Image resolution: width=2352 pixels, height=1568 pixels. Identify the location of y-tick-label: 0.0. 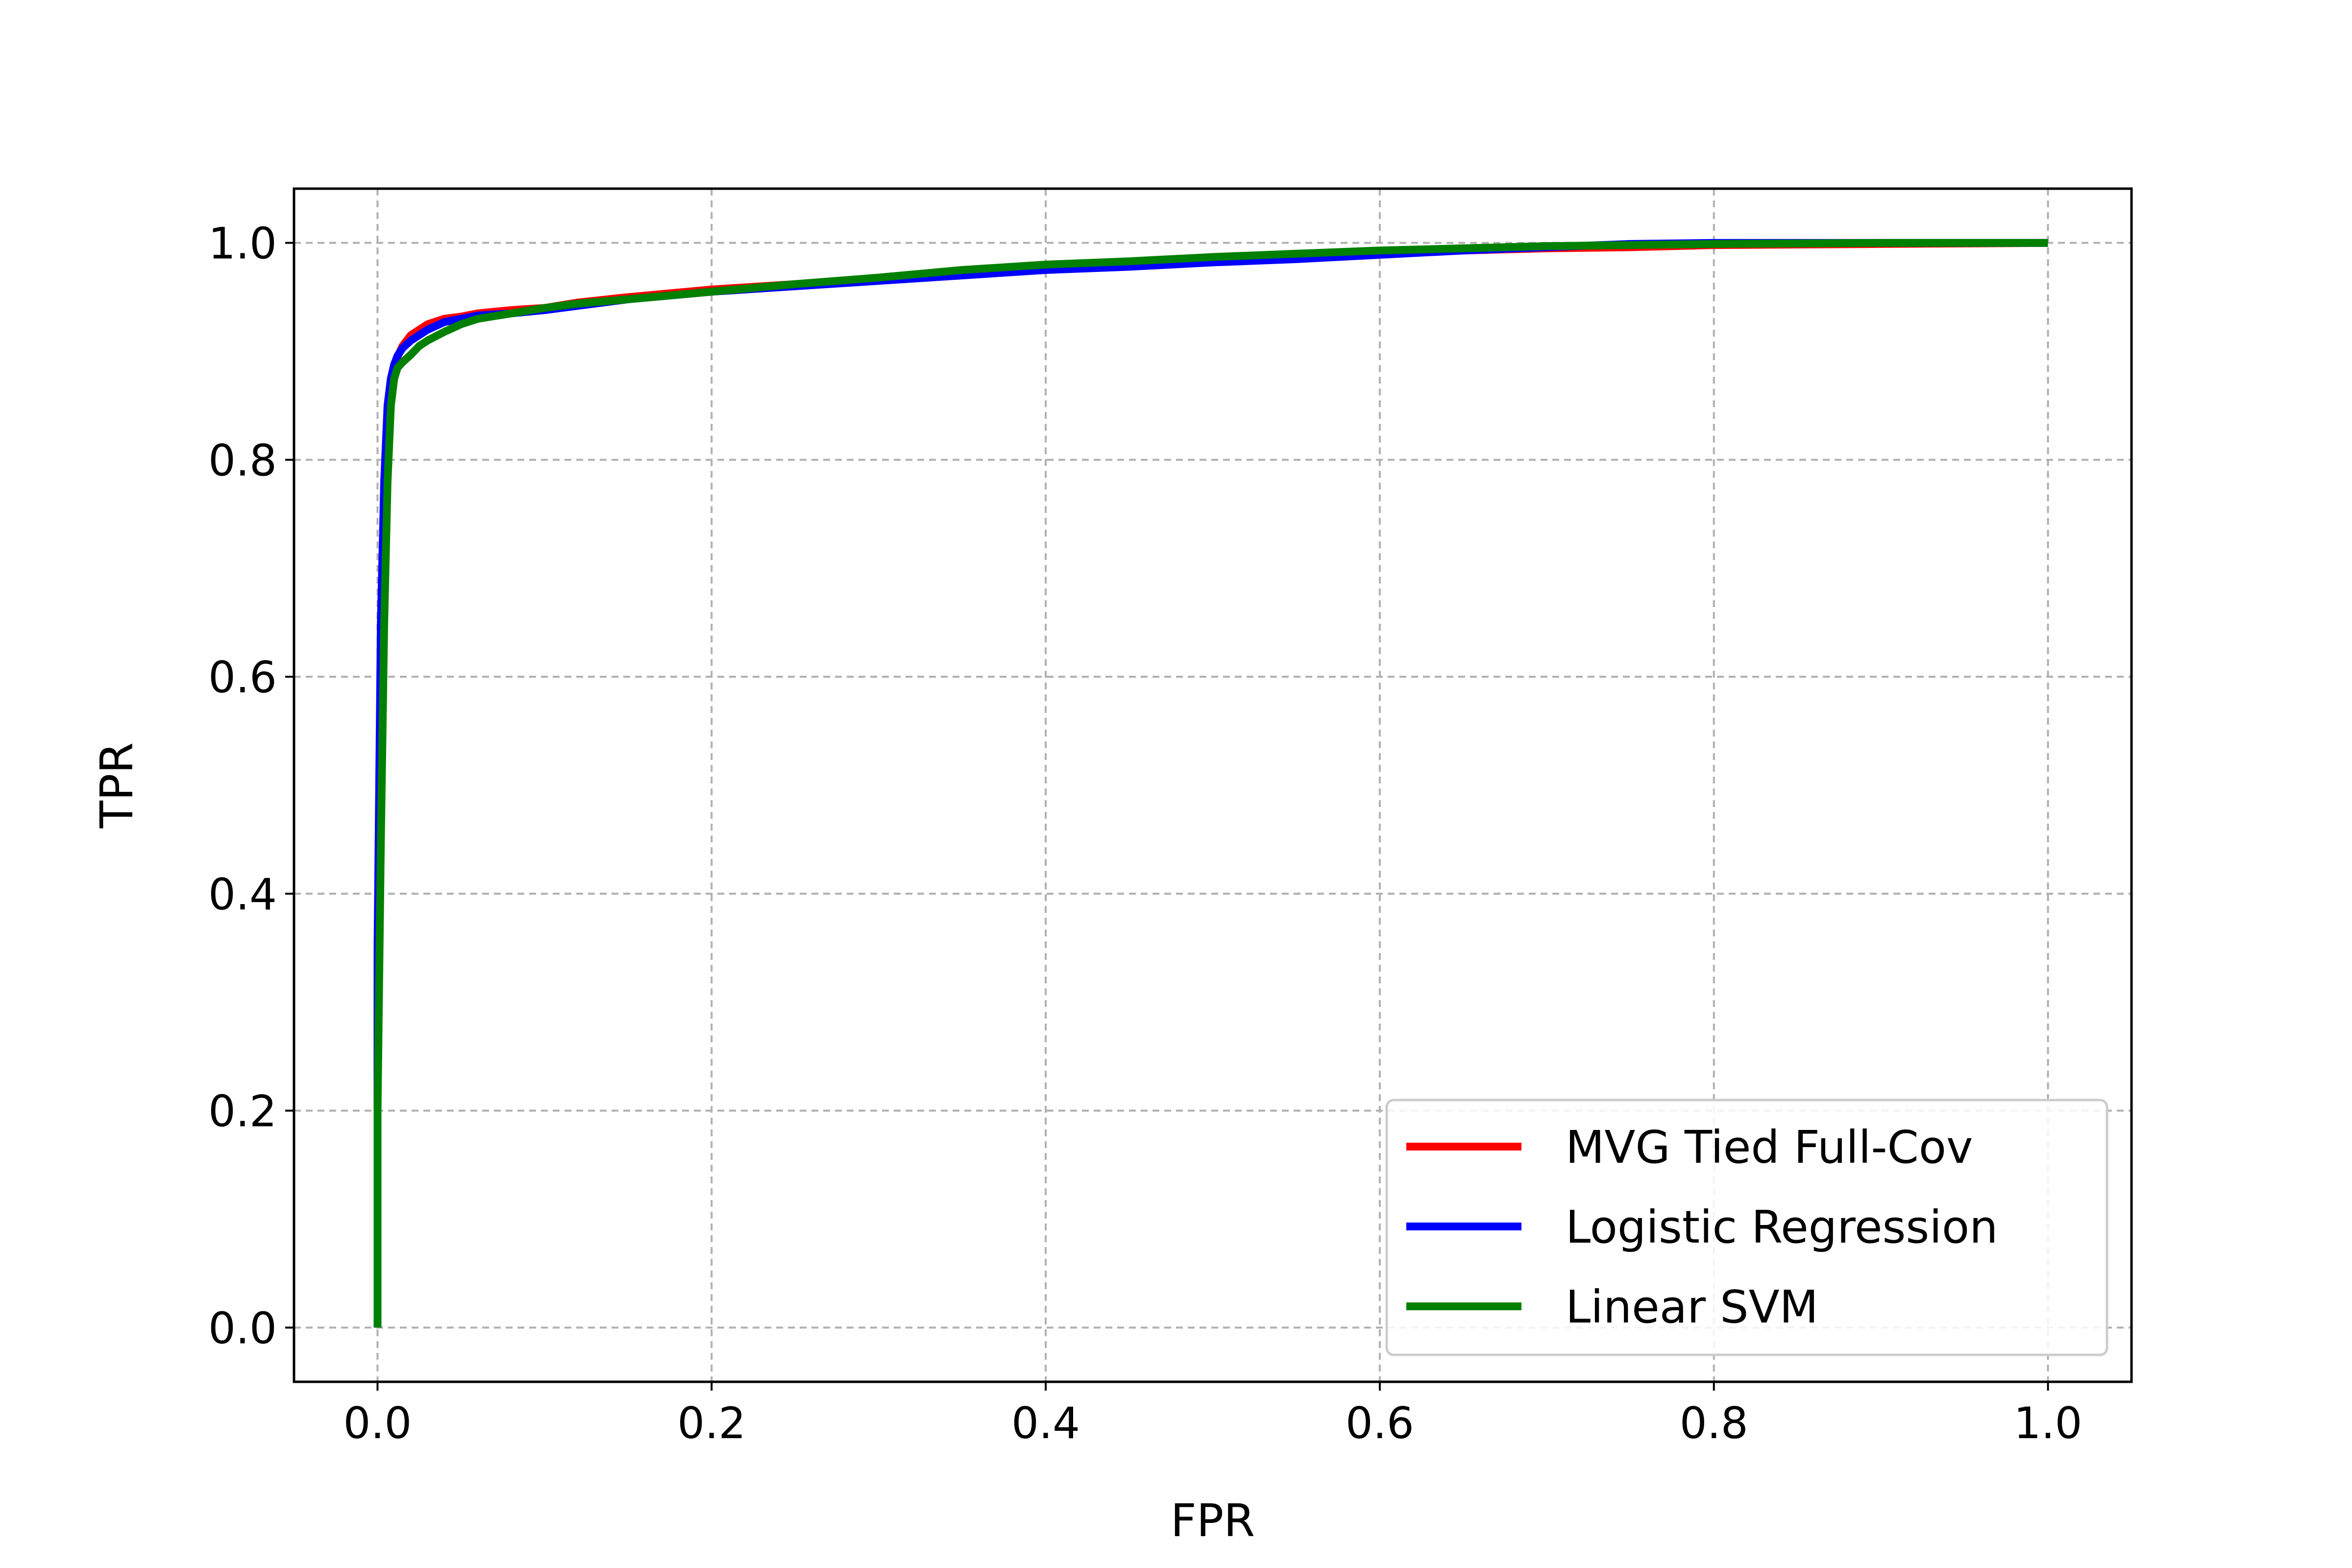
(242, 1328).